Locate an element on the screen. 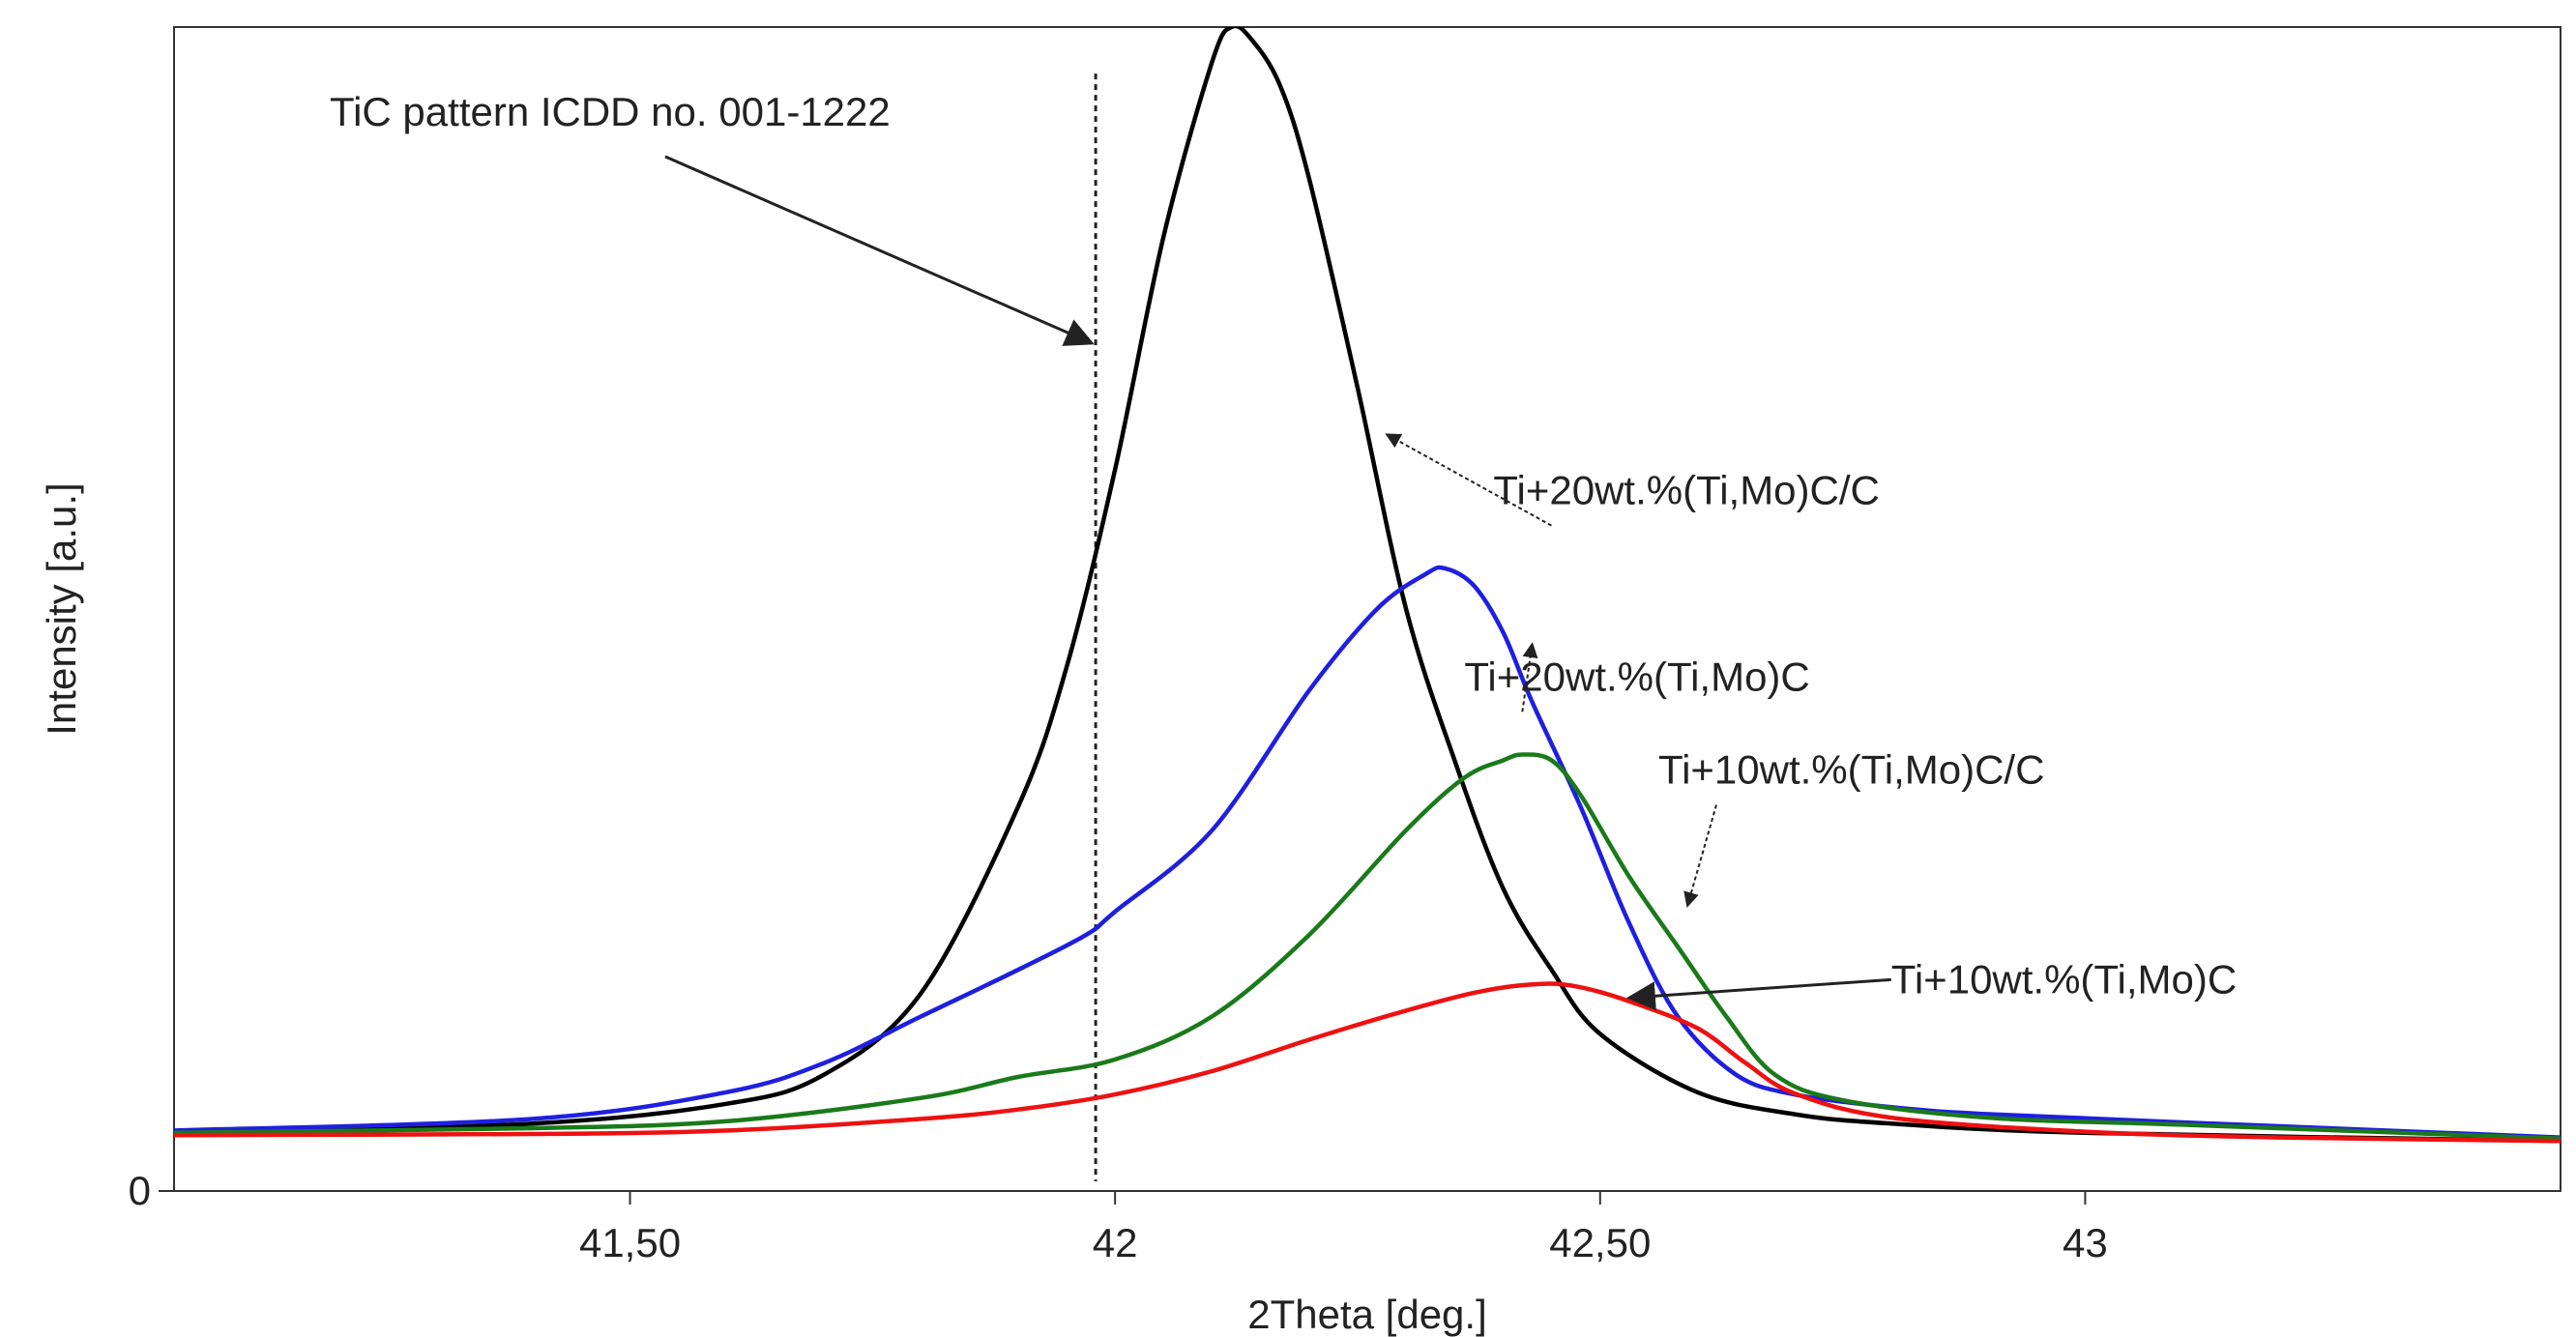 The height and width of the screenshot is (1337, 2576). x-tick-label: 42 is located at coordinates (1115, 1242).